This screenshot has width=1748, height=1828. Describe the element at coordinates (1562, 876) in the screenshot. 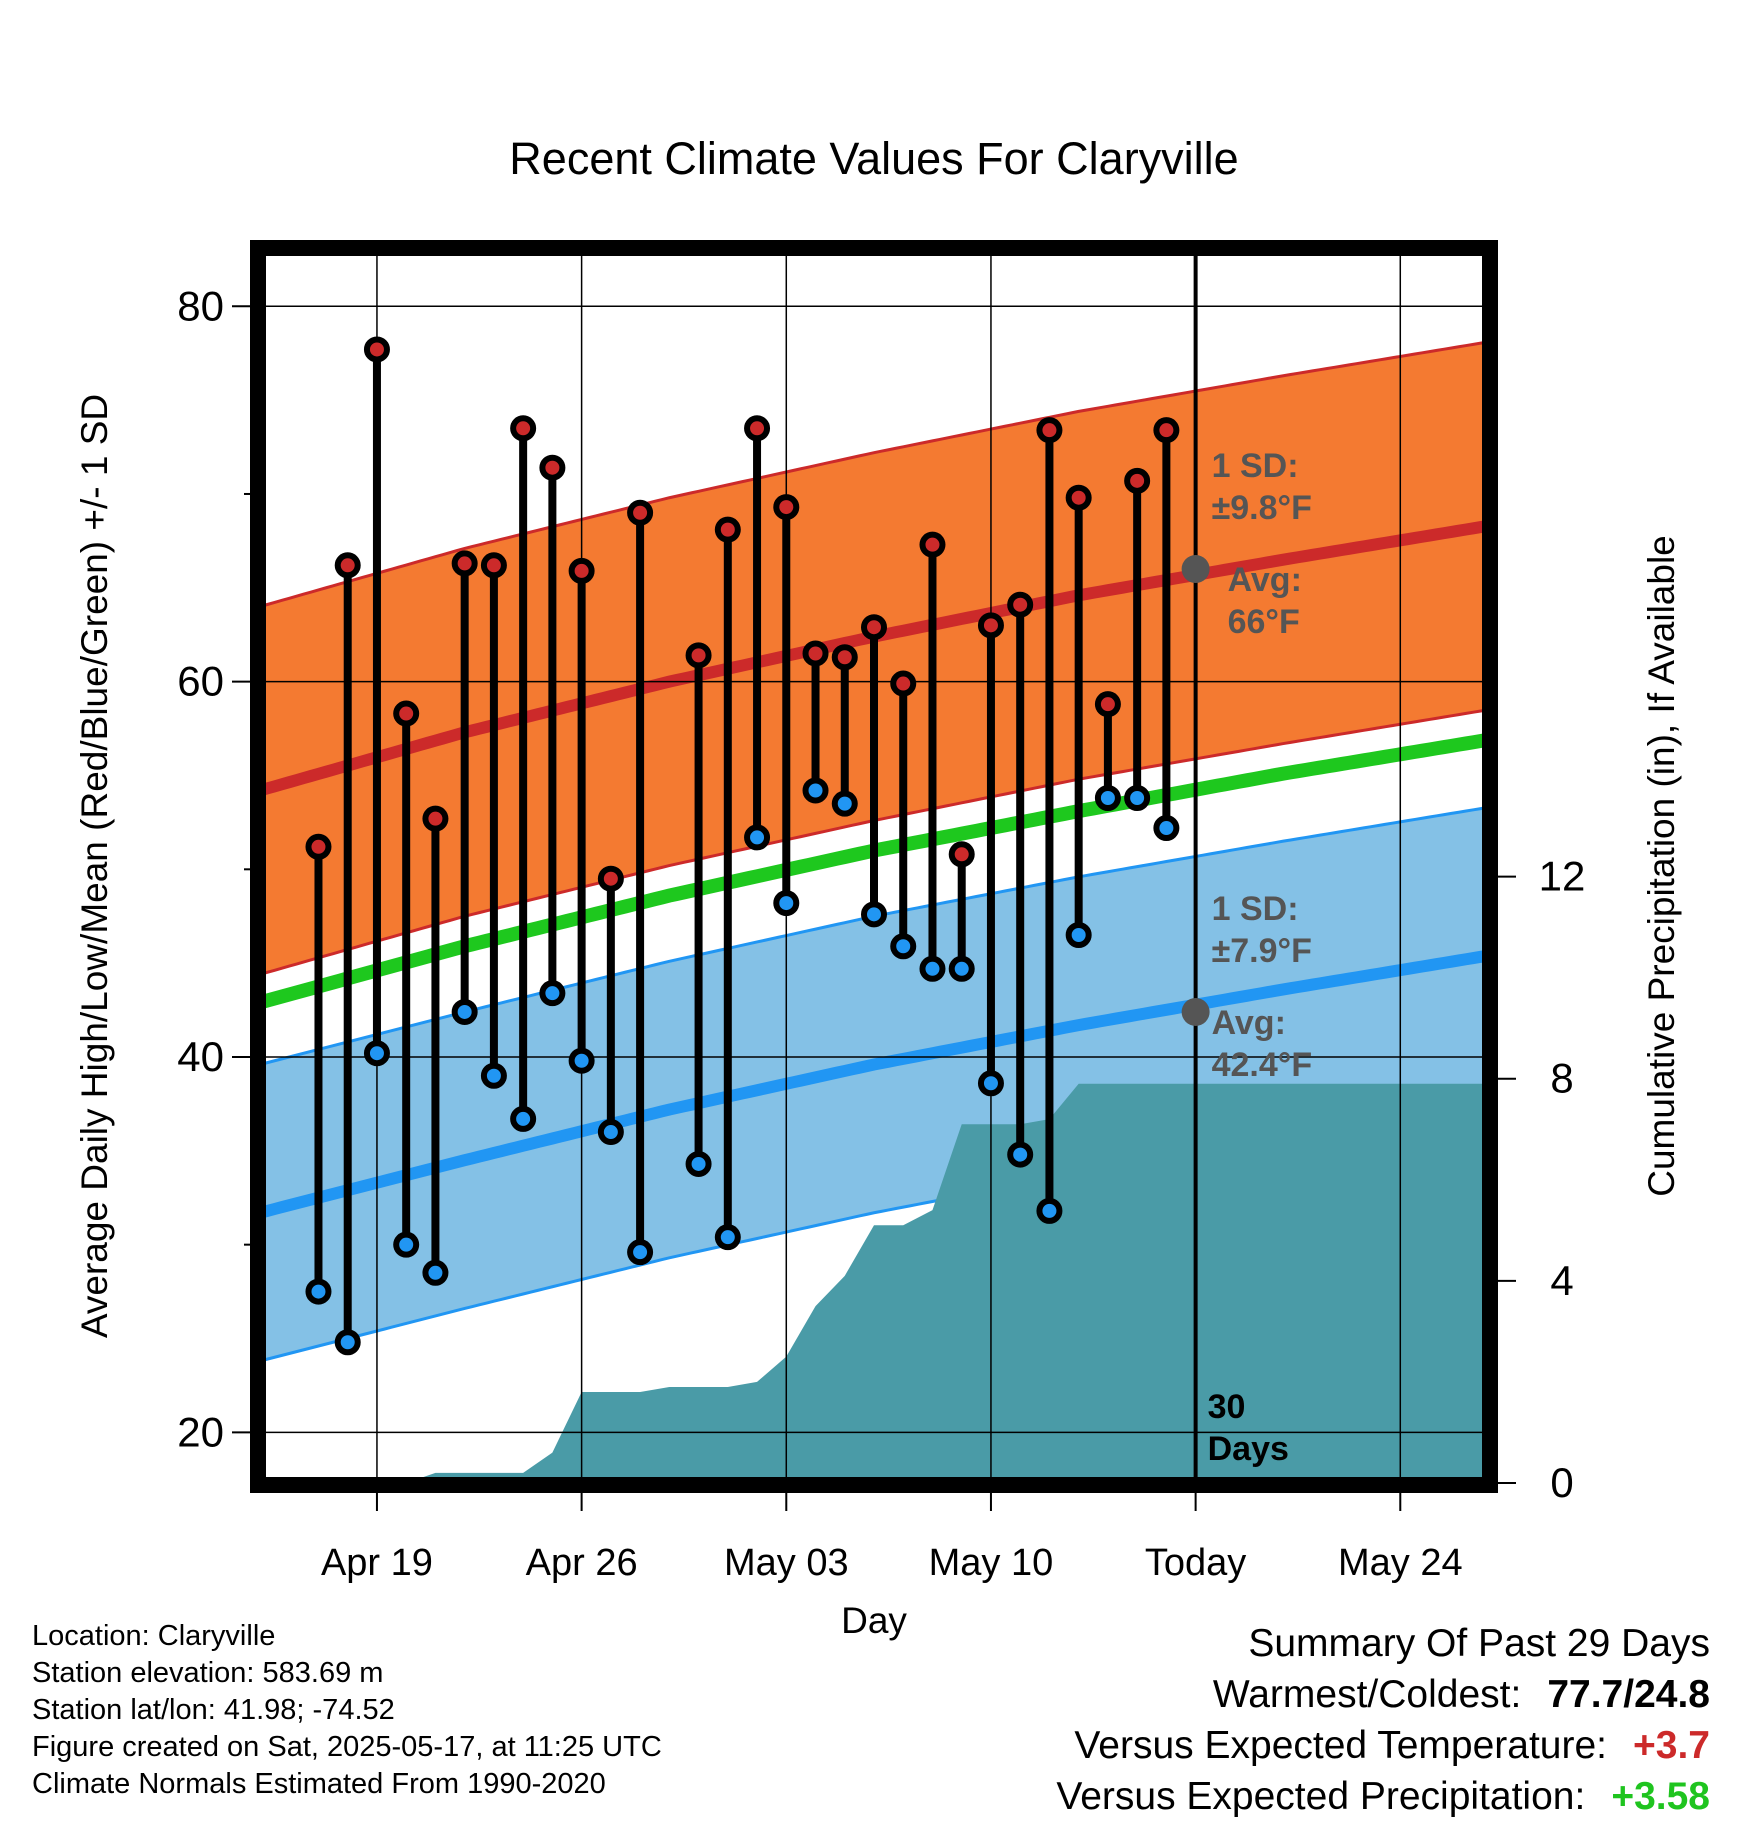

I see `y2-tick-label: 12` at that location.